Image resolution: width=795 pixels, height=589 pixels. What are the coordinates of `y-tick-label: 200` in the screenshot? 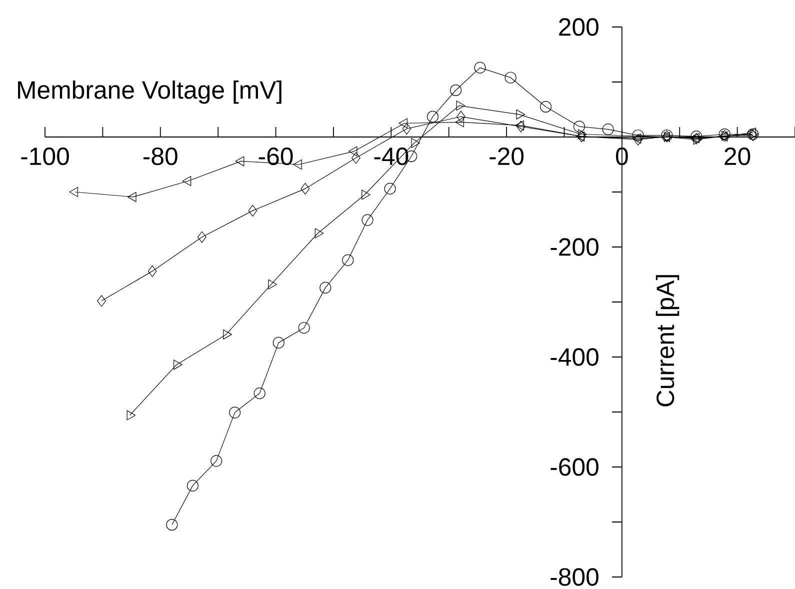 It's located at (578, 27).